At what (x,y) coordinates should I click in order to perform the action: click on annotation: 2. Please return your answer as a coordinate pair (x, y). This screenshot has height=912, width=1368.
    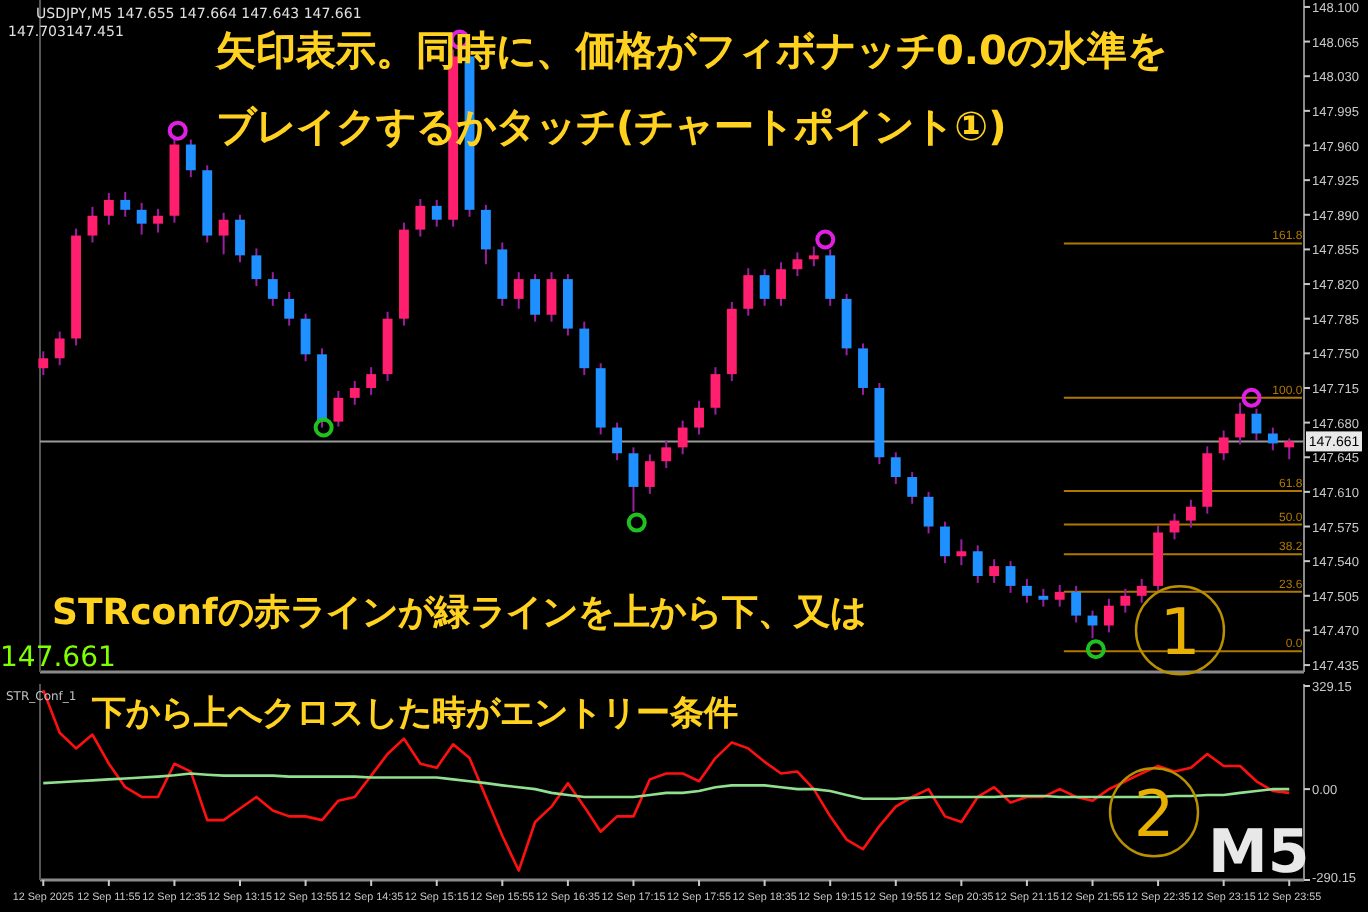
    Looking at the image, I should click on (1154, 814).